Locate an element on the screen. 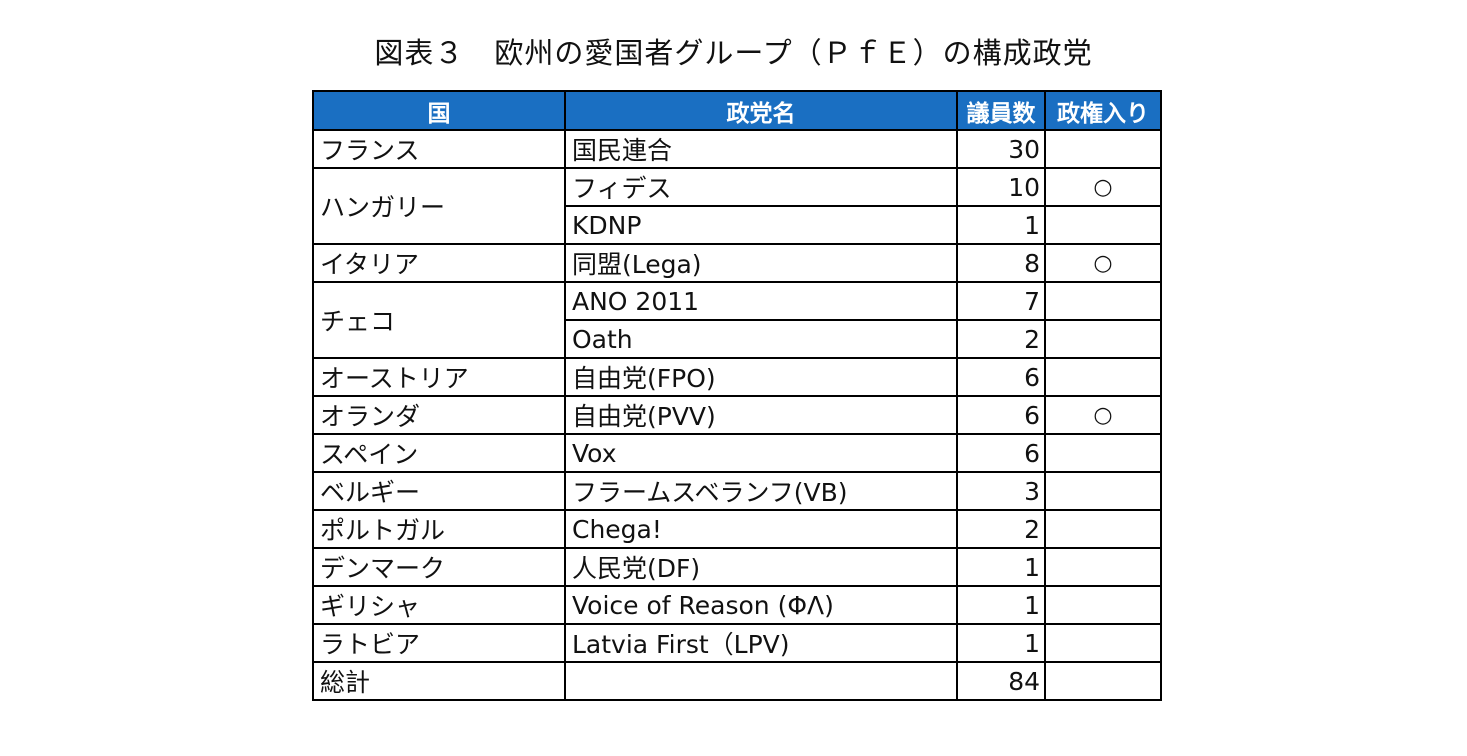 This screenshot has height=756, width=1467. party-cell: フラームスベランフ(VB) is located at coordinates (761, 491).